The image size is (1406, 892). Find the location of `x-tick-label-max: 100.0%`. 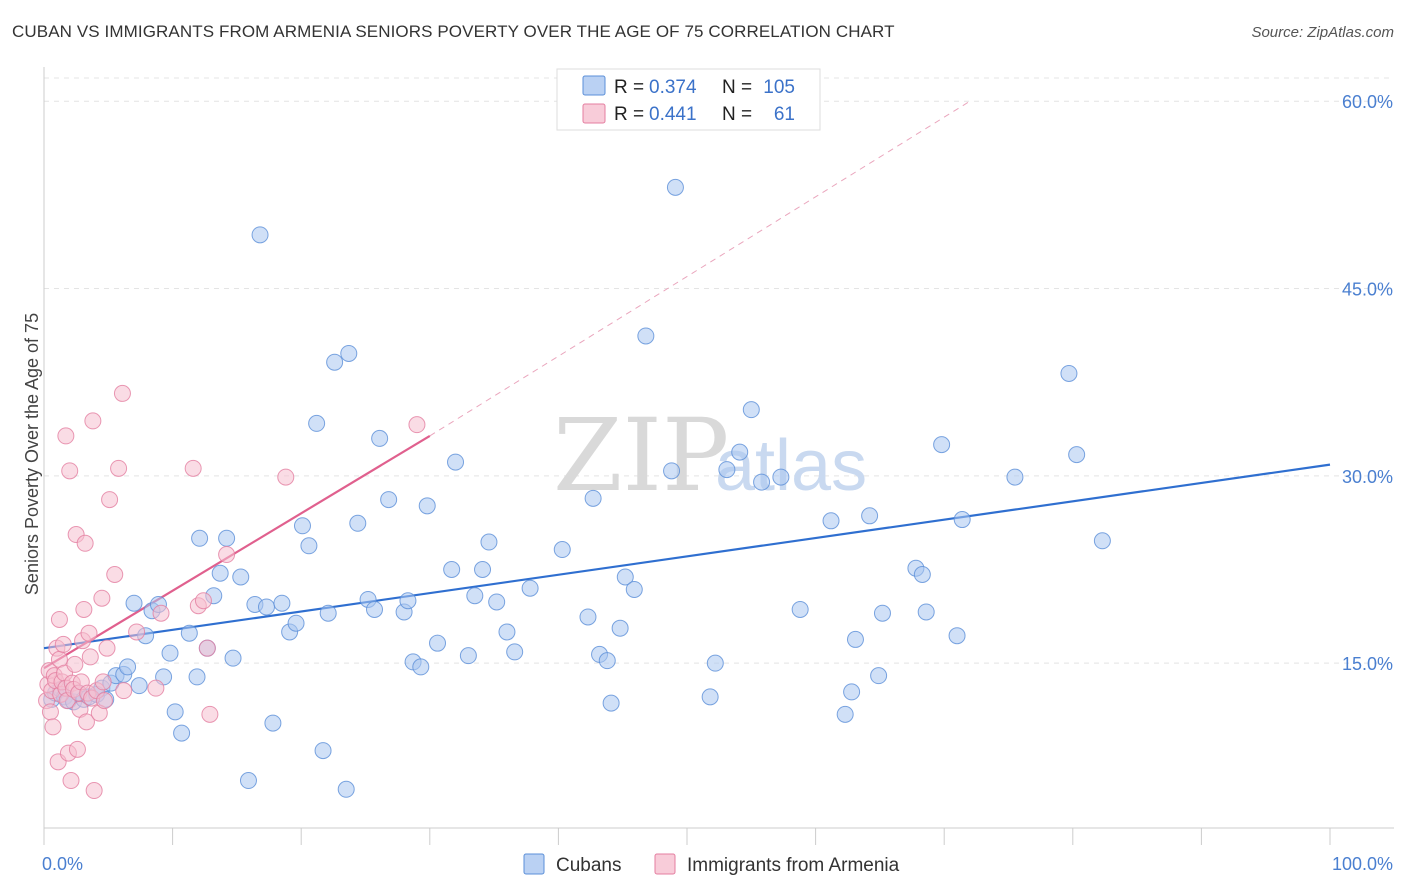

x-tick-label-max: 100.0% is located at coordinates (1362, 864).